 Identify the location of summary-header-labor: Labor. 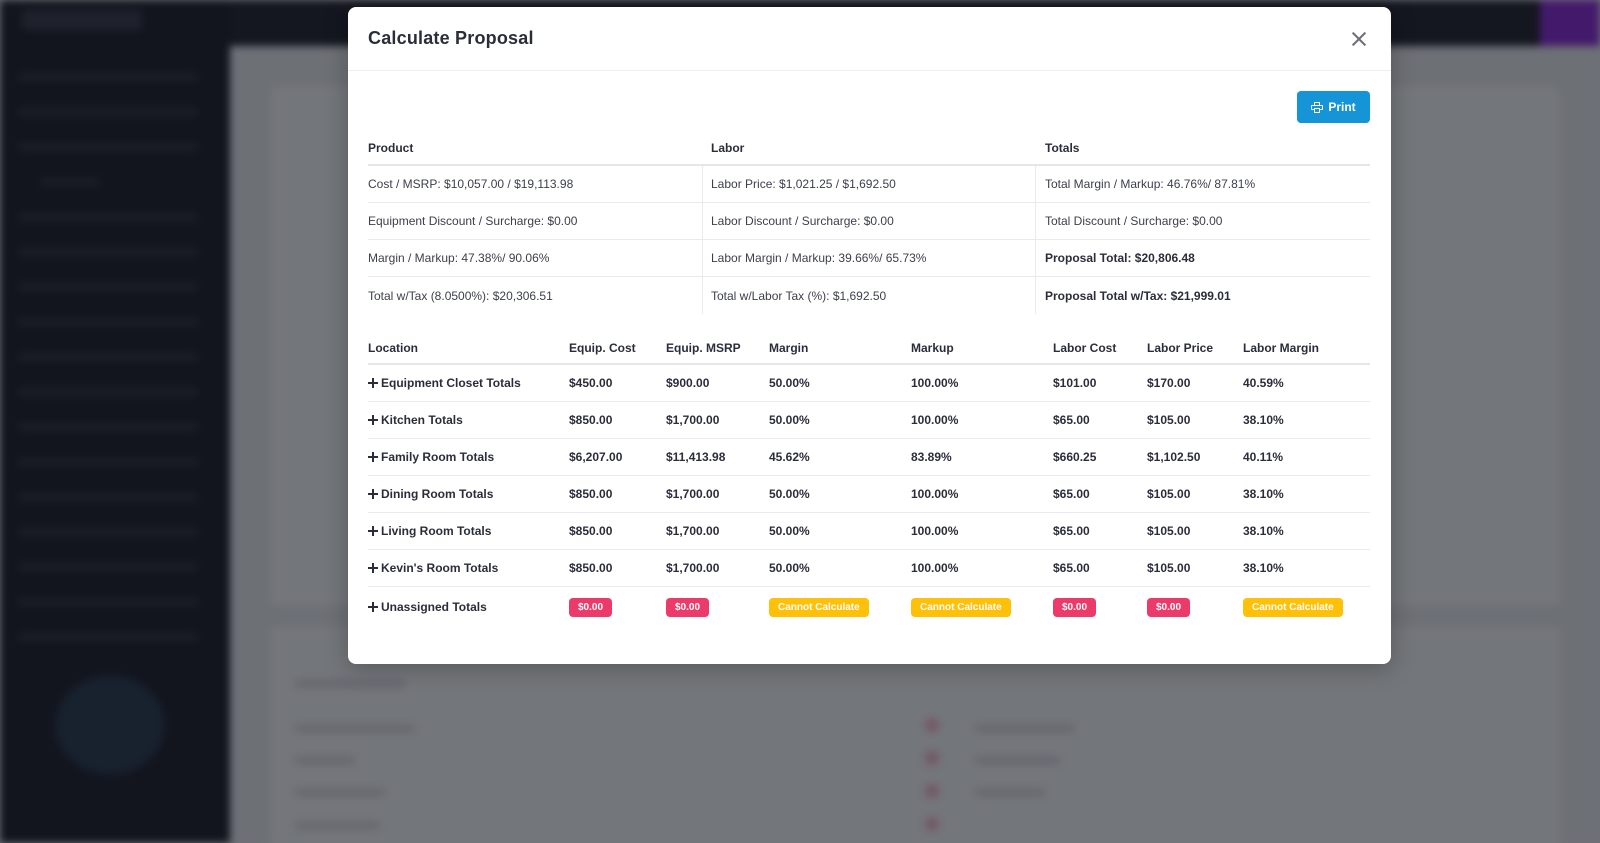
(728, 147).